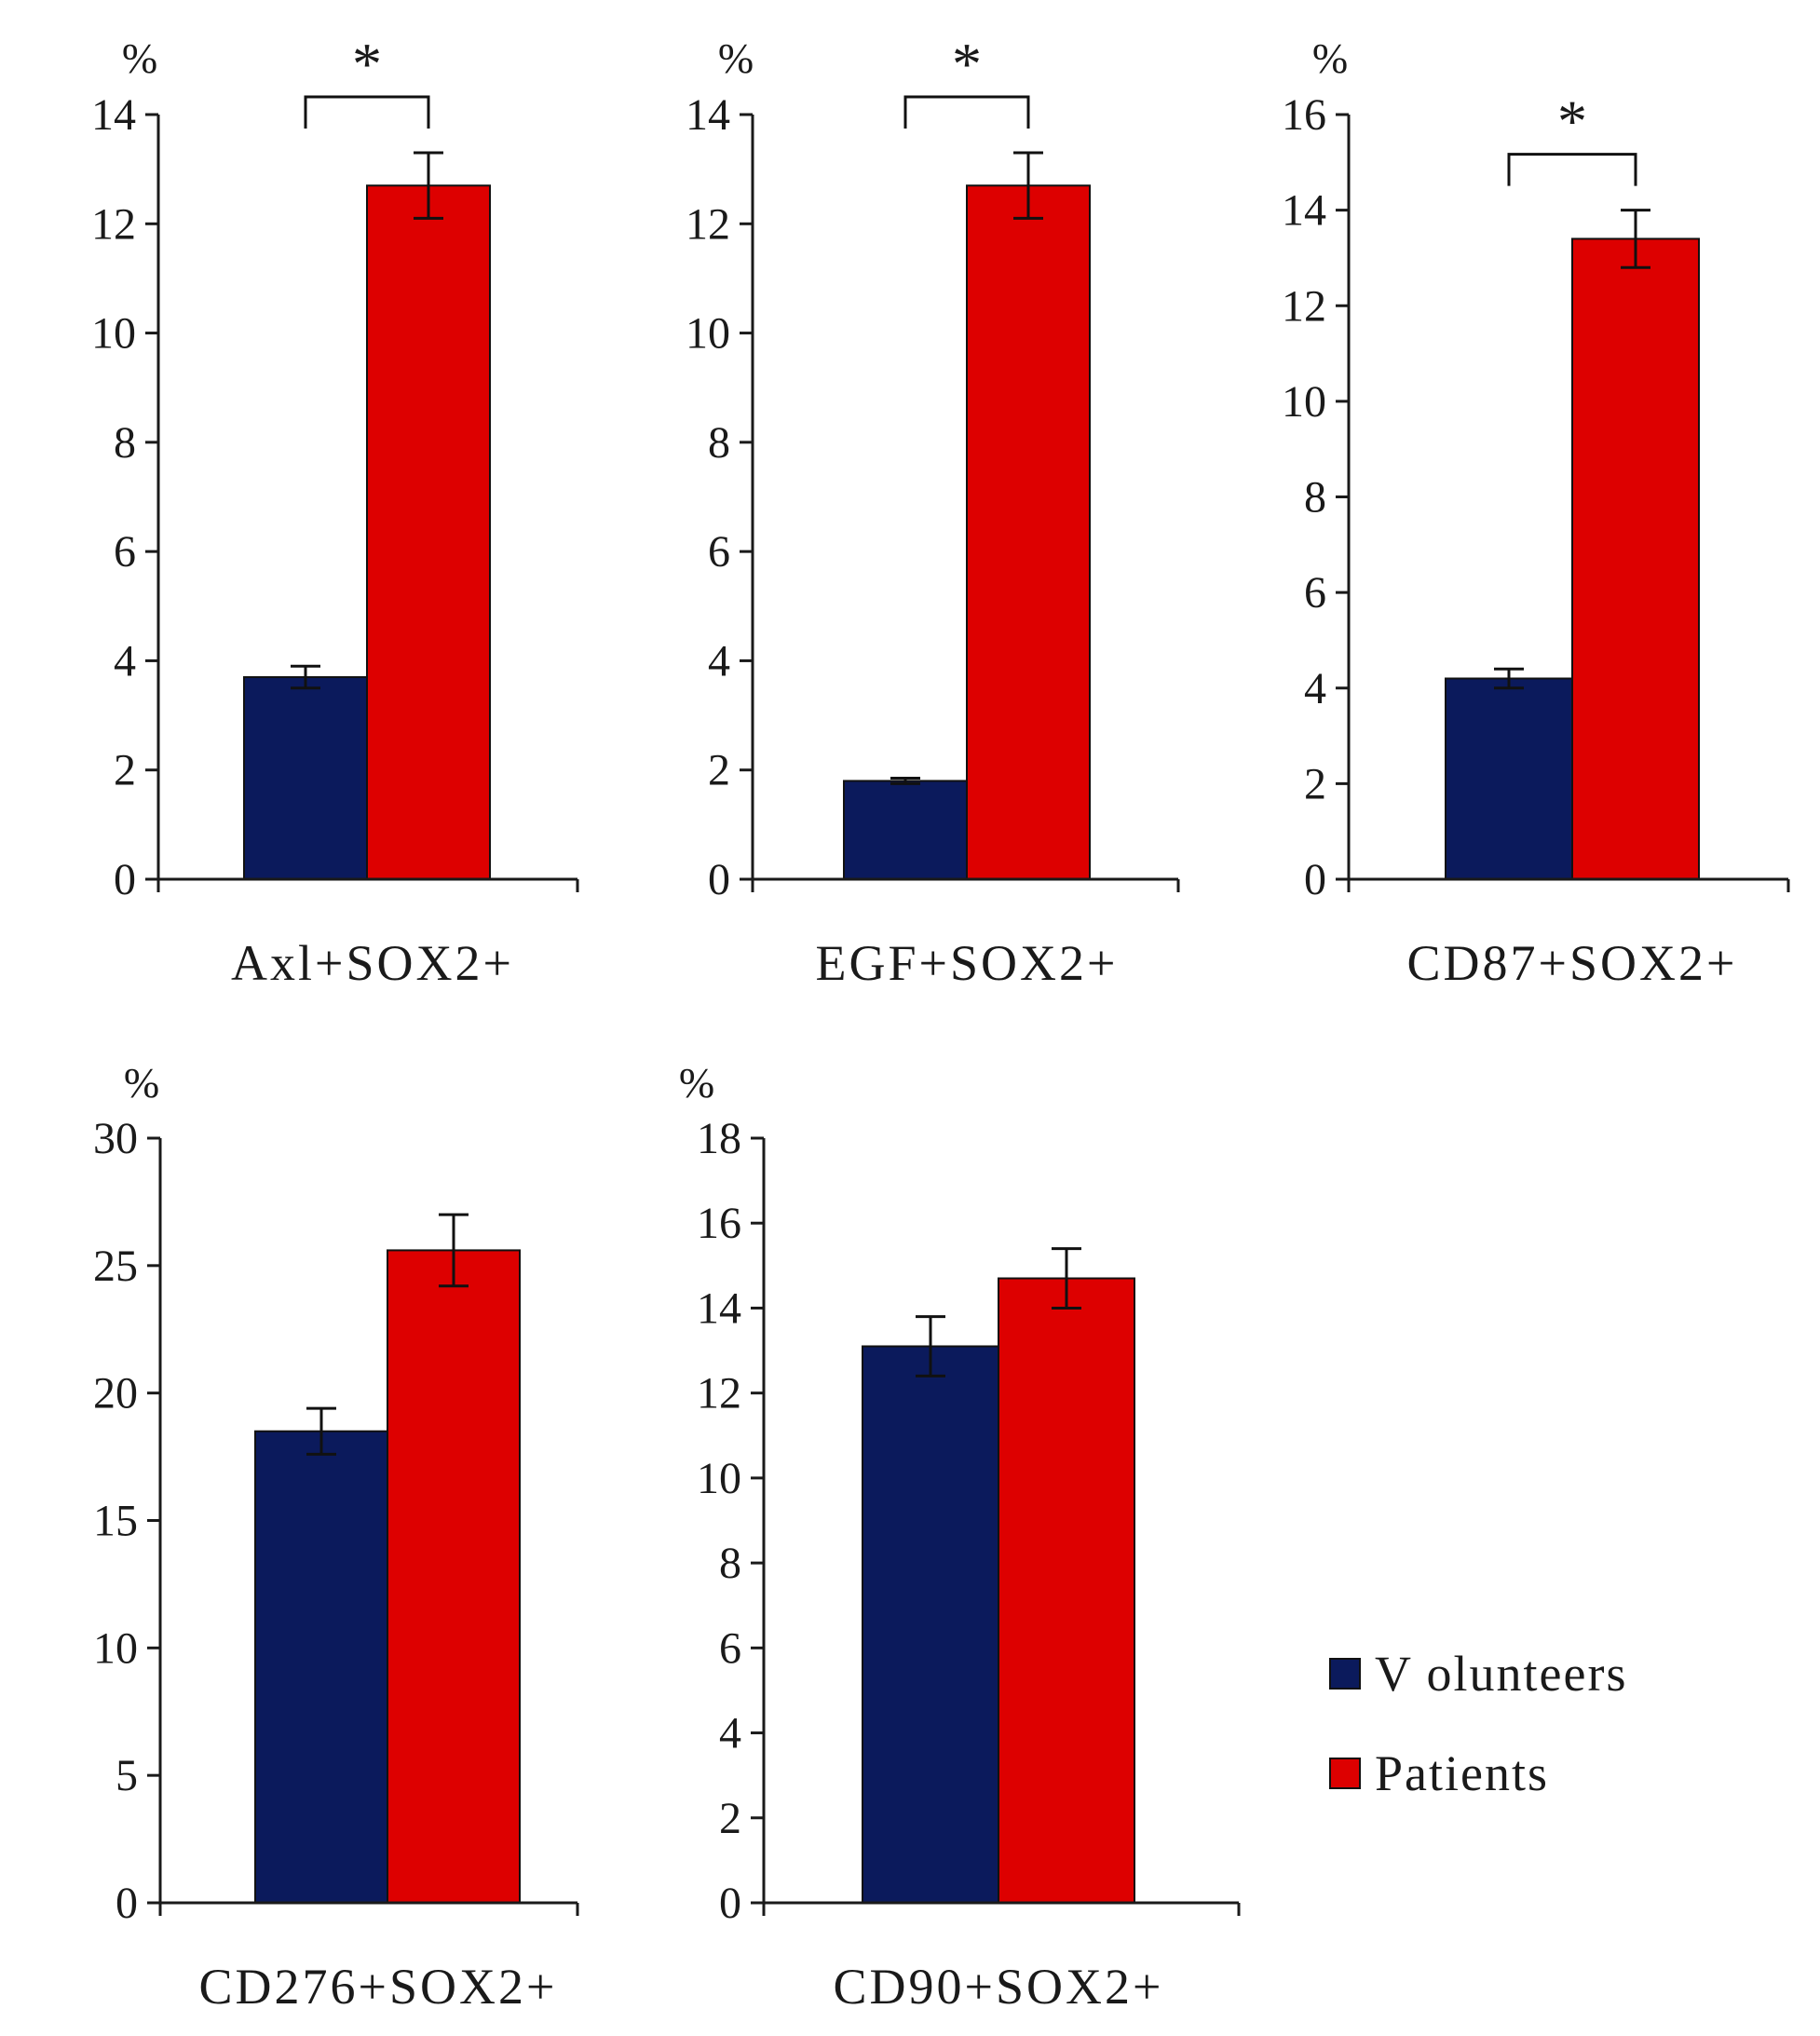 This screenshot has height=2036, width=1820. What do you see at coordinates (719, 552) in the screenshot?
I see `y-tick-label-egf-sox2-6: 6` at bounding box center [719, 552].